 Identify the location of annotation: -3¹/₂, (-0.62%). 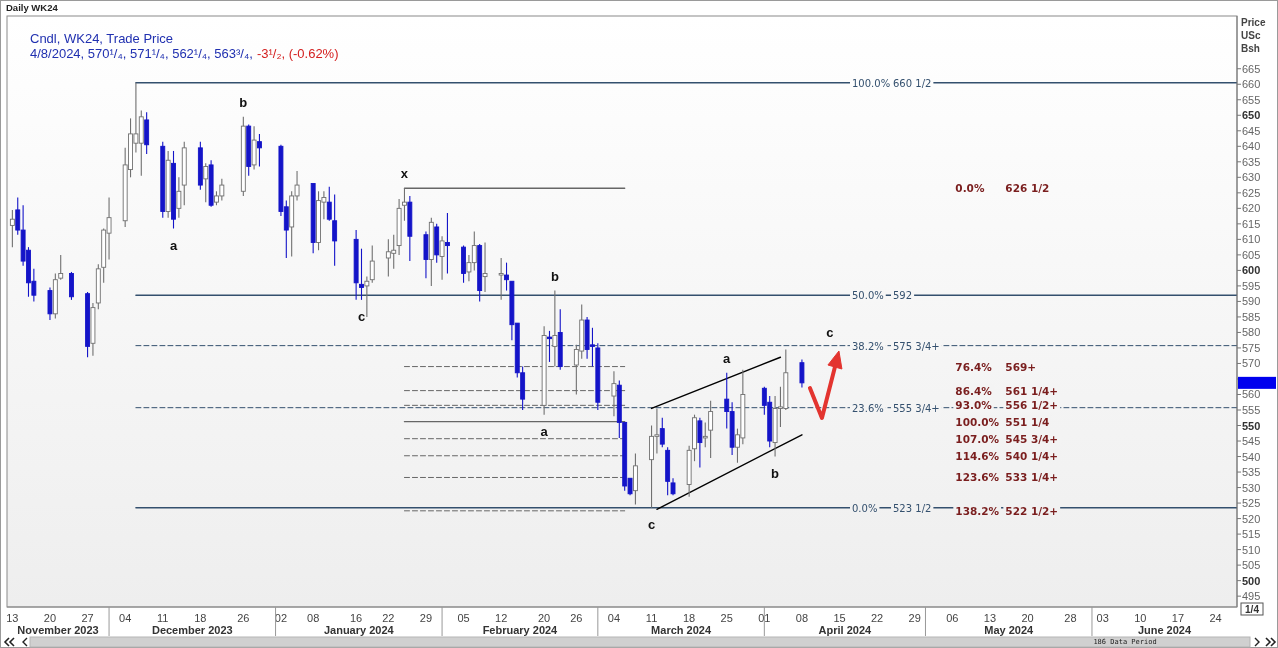
(297, 53).